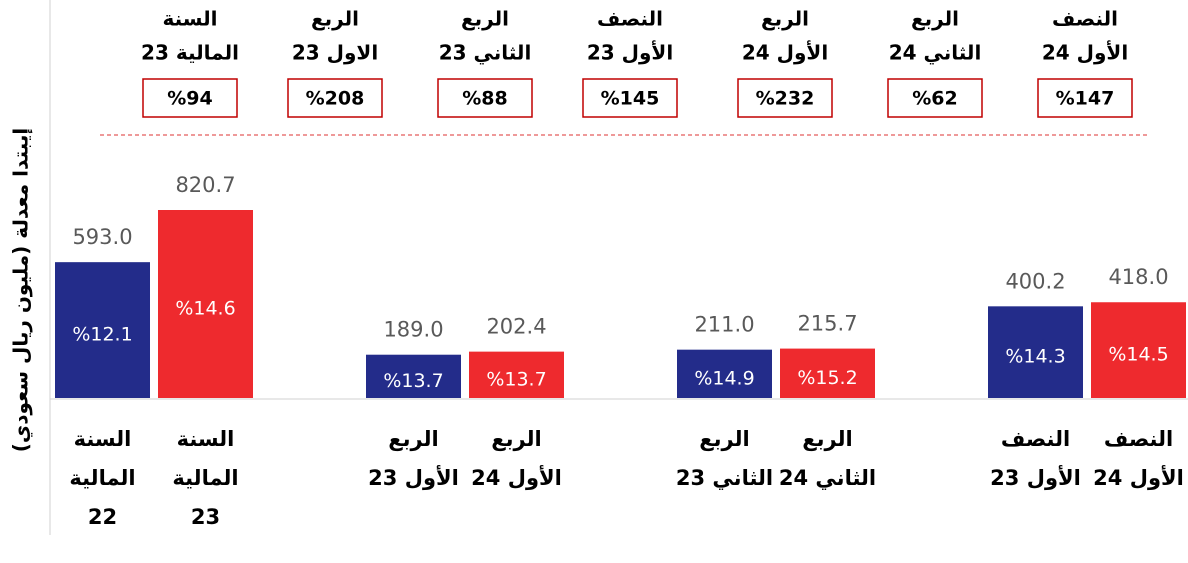  What do you see at coordinates (205, 309) in the screenshot?
I see `margin-label: %14.6` at bounding box center [205, 309].